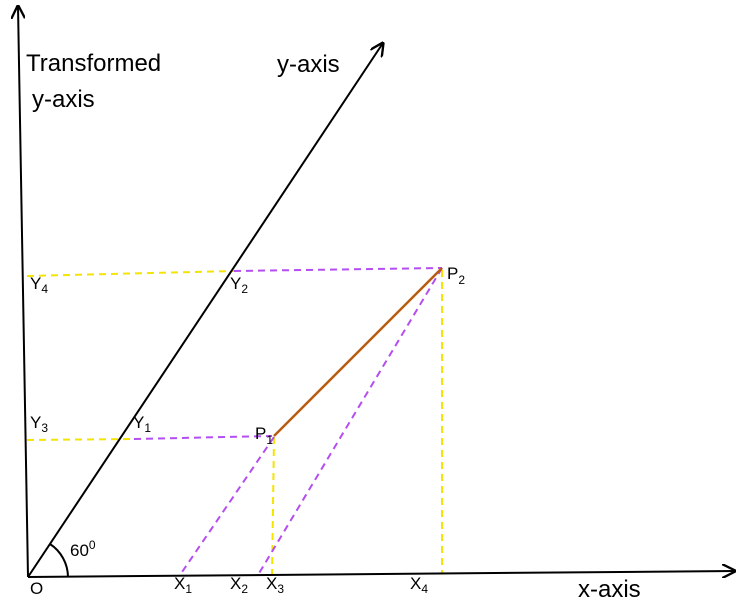 The width and height of the screenshot is (741, 605). What do you see at coordinates (244, 589) in the screenshot?
I see `x2-subscript: 2` at bounding box center [244, 589].